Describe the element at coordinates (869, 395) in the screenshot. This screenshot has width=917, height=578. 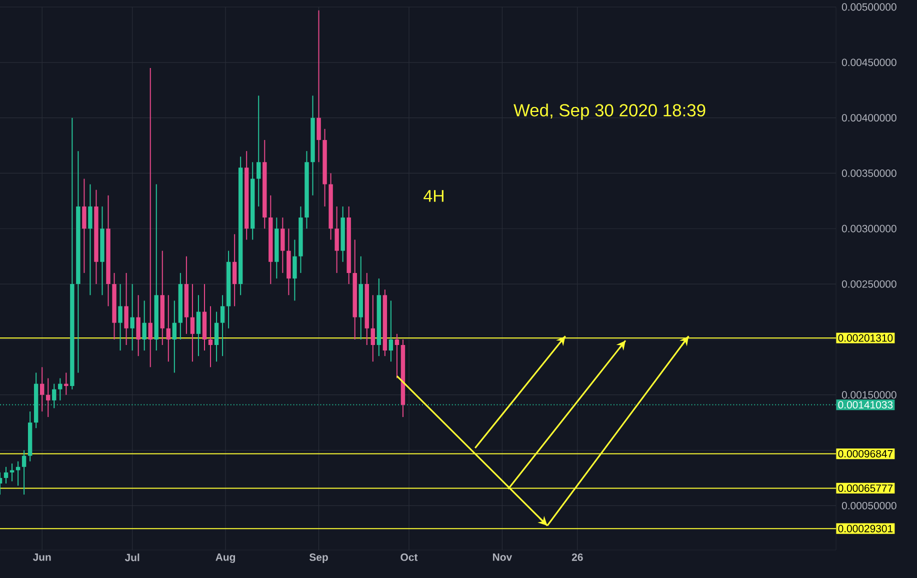
I see `y-tick-label: 0.00150000` at that location.